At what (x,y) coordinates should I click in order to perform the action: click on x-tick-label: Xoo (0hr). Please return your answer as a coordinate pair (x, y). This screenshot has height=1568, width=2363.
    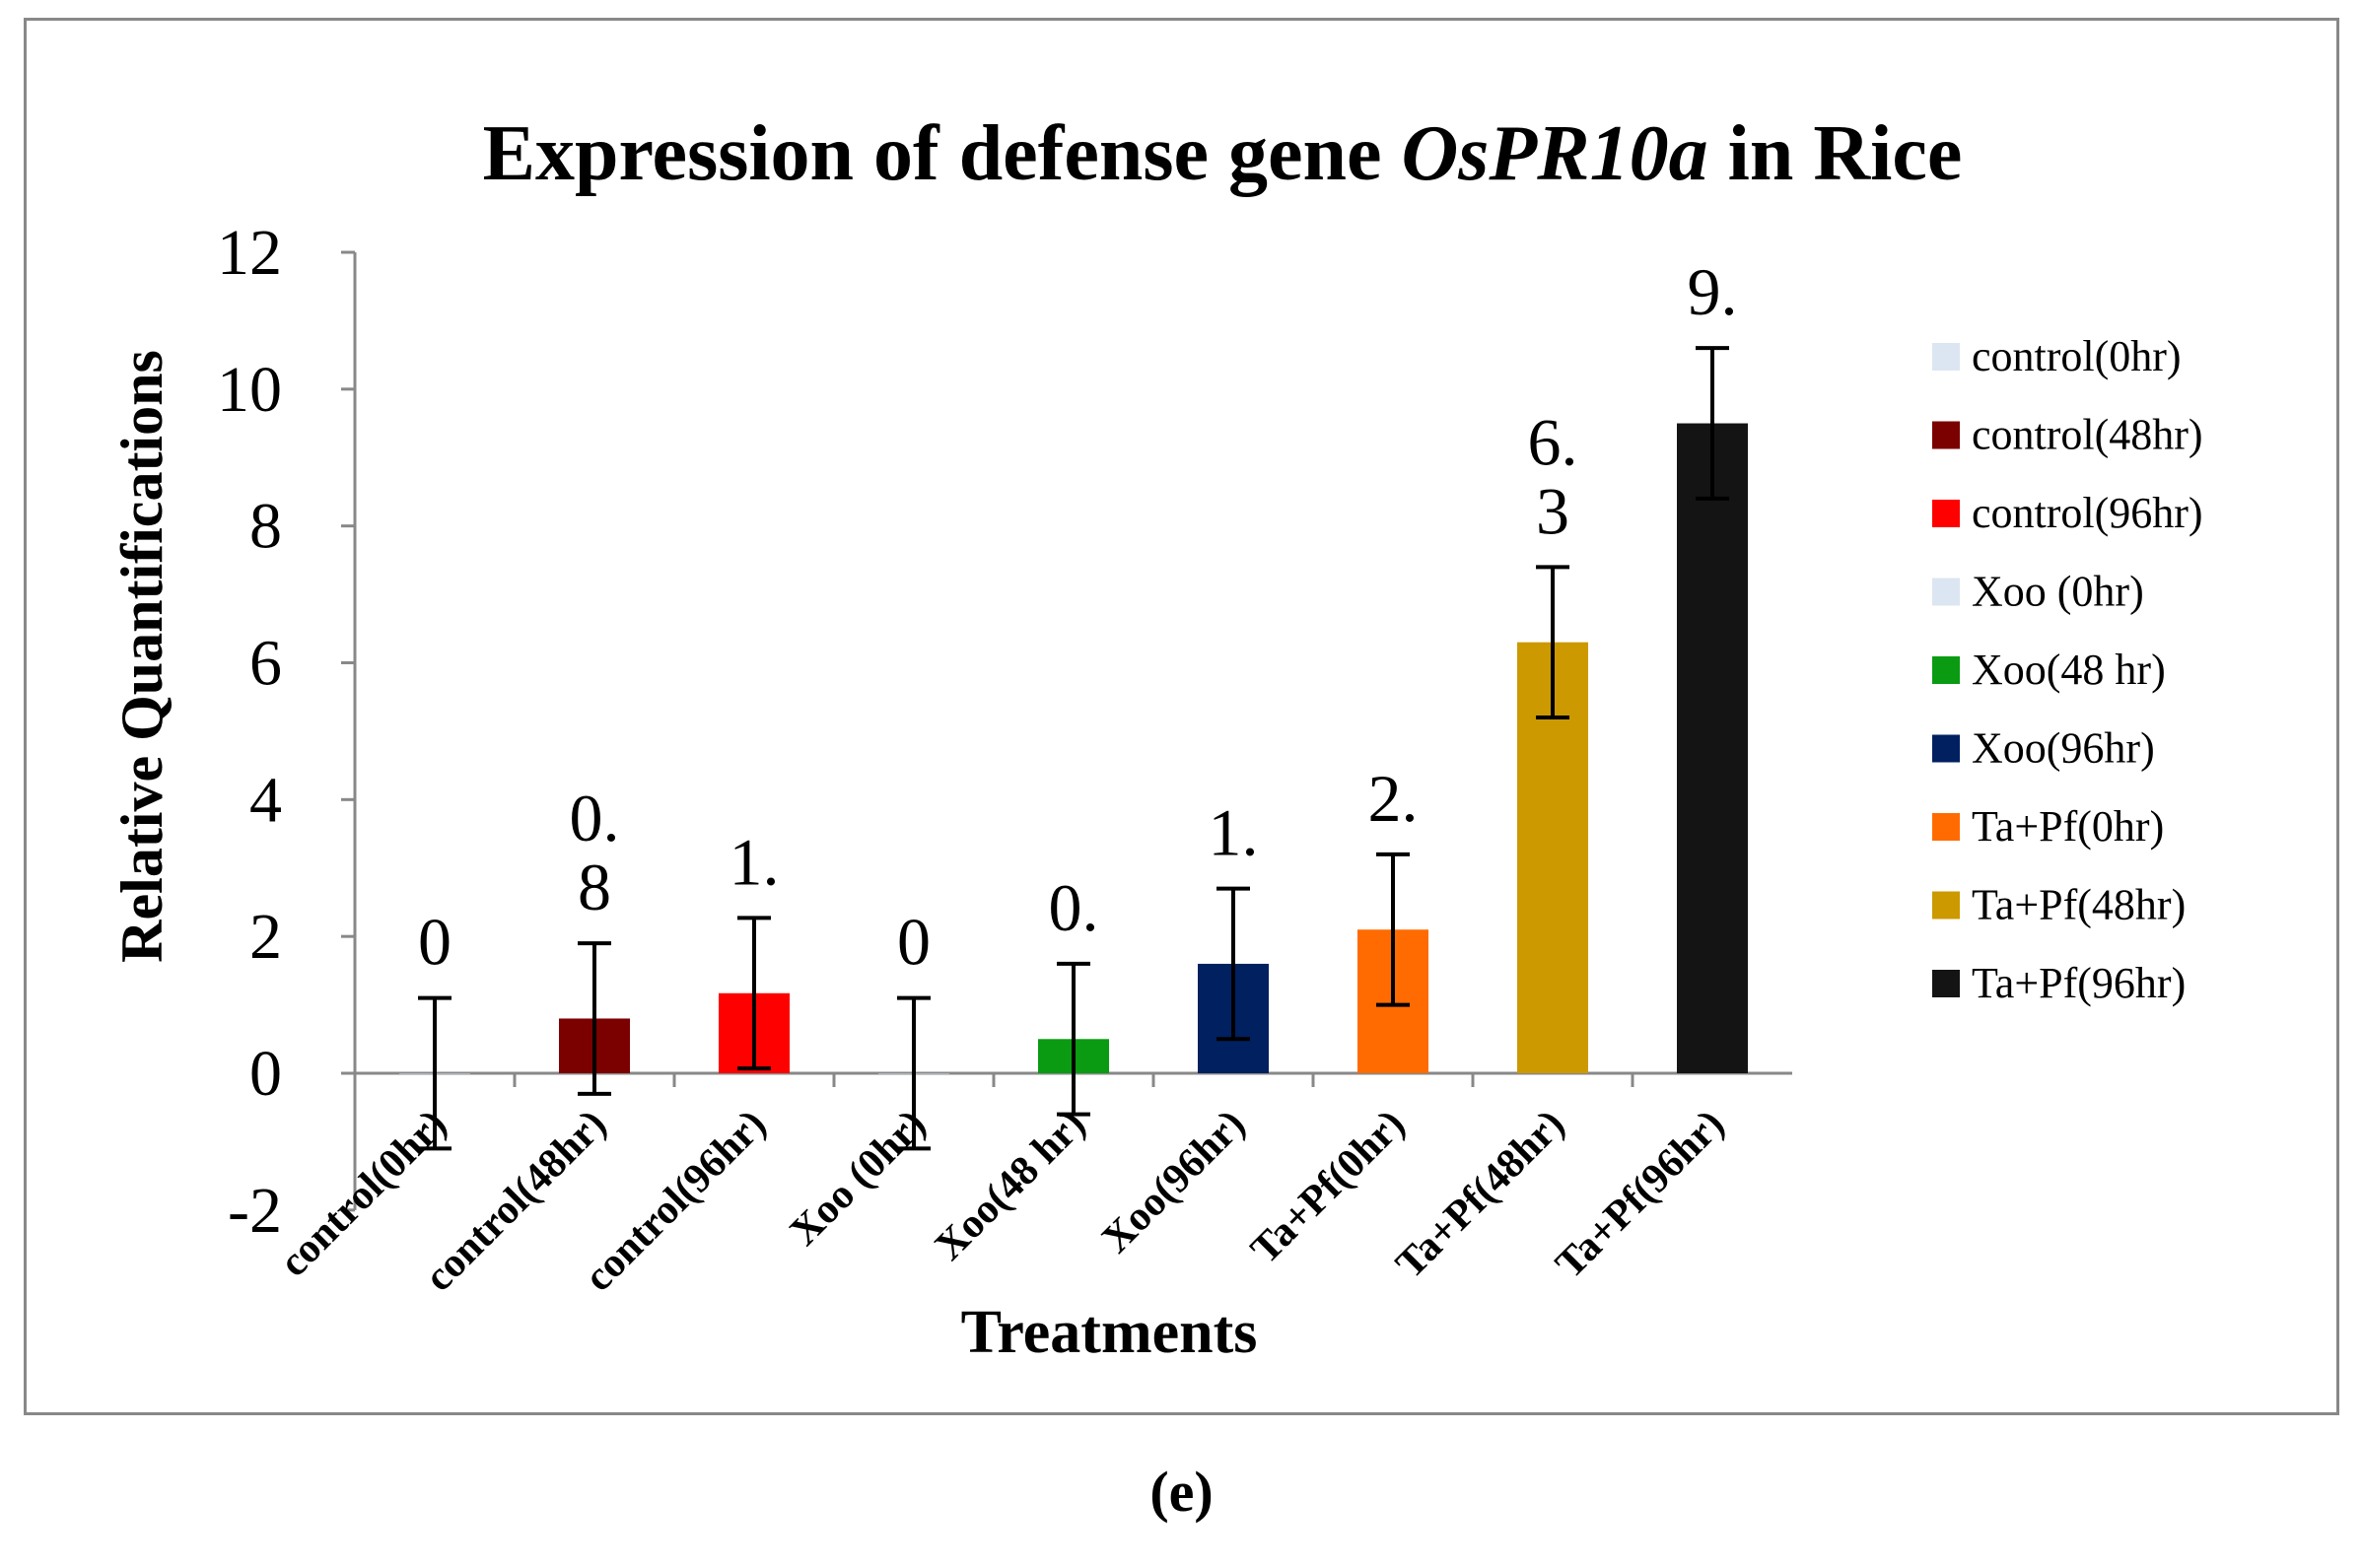
    Looking at the image, I should click on (858, 1178).